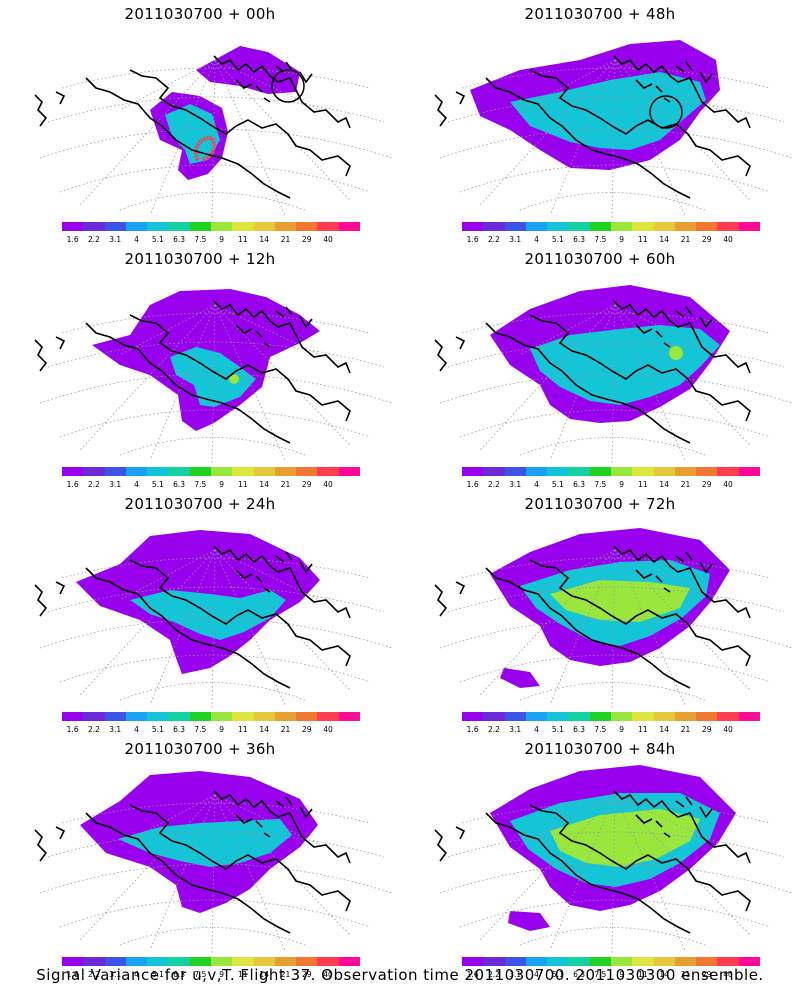 The height and width of the screenshot is (1000, 800). Describe the element at coordinates (200, 14) in the screenshot. I see `panel-title: 2011030700 + 00h` at that location.